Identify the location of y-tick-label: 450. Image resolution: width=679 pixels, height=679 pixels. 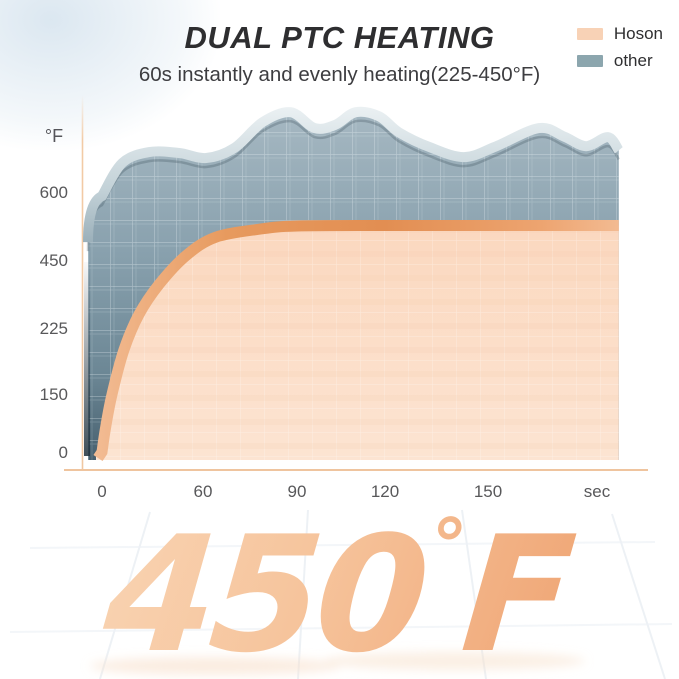
(54, 260).